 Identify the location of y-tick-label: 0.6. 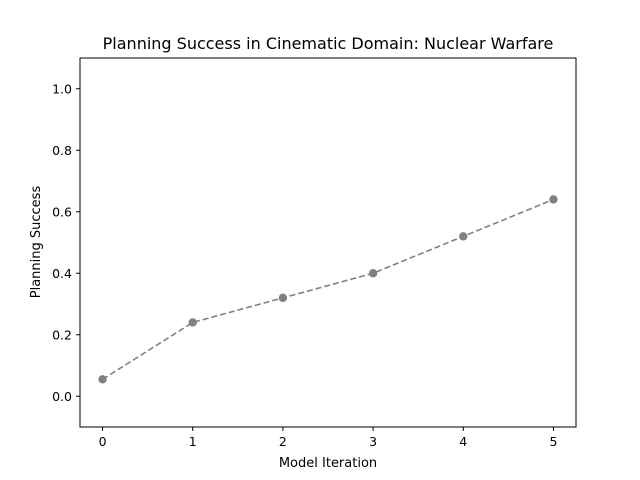
(62, 211).